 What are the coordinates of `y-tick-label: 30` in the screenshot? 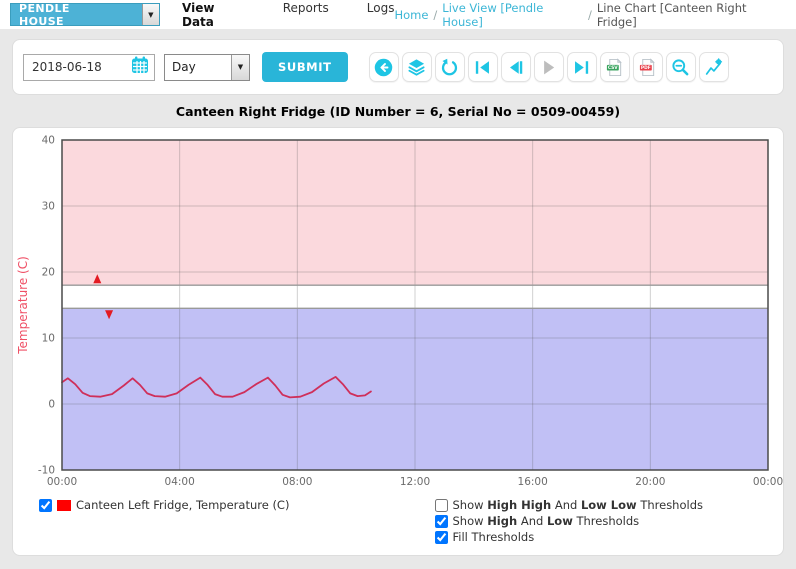 It's located at (48, 207).